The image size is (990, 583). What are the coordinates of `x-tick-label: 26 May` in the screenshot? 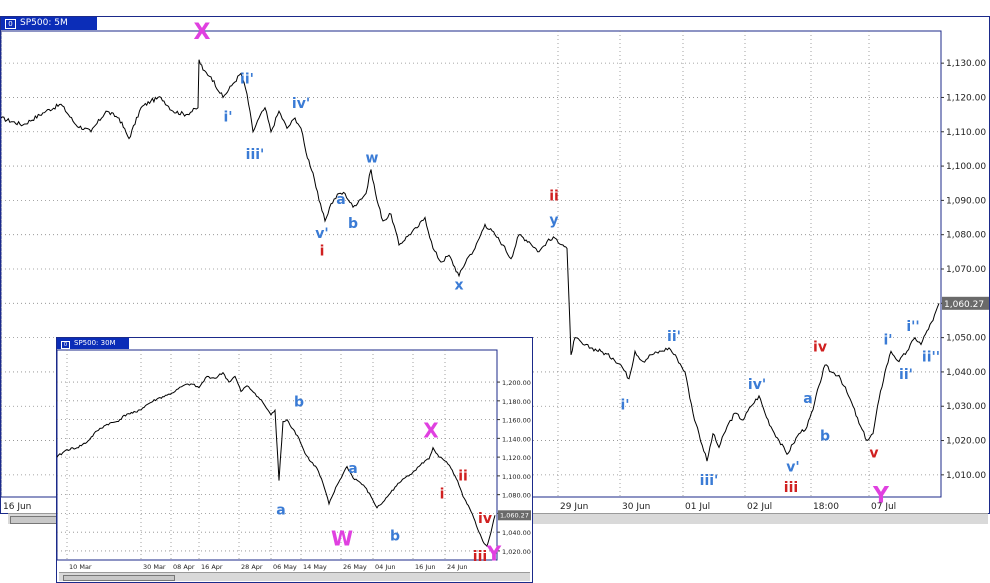 It's located at (355, 567).